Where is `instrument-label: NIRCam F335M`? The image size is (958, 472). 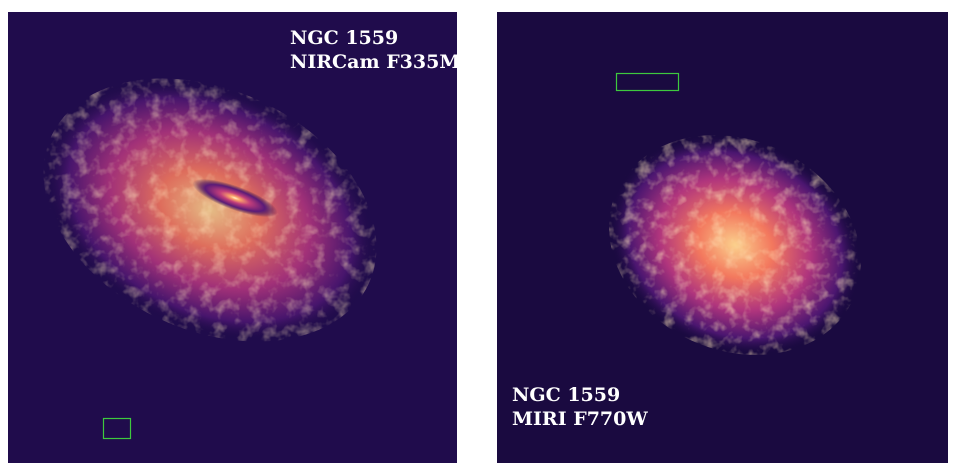
instrument-label: NIRCam F335M is located at coordinates (375, 62).